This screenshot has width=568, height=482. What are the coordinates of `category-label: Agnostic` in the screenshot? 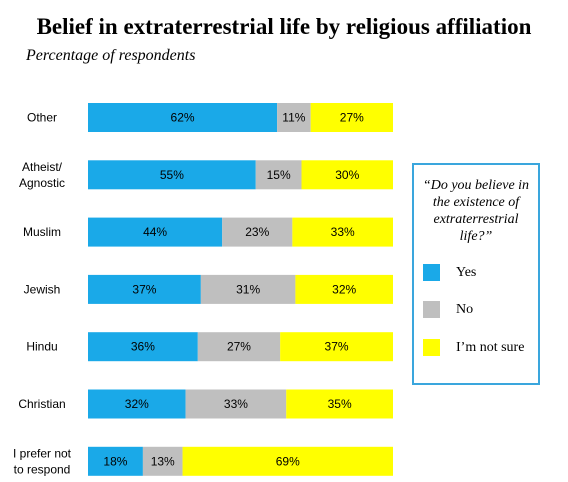 It's located at (42, 183).